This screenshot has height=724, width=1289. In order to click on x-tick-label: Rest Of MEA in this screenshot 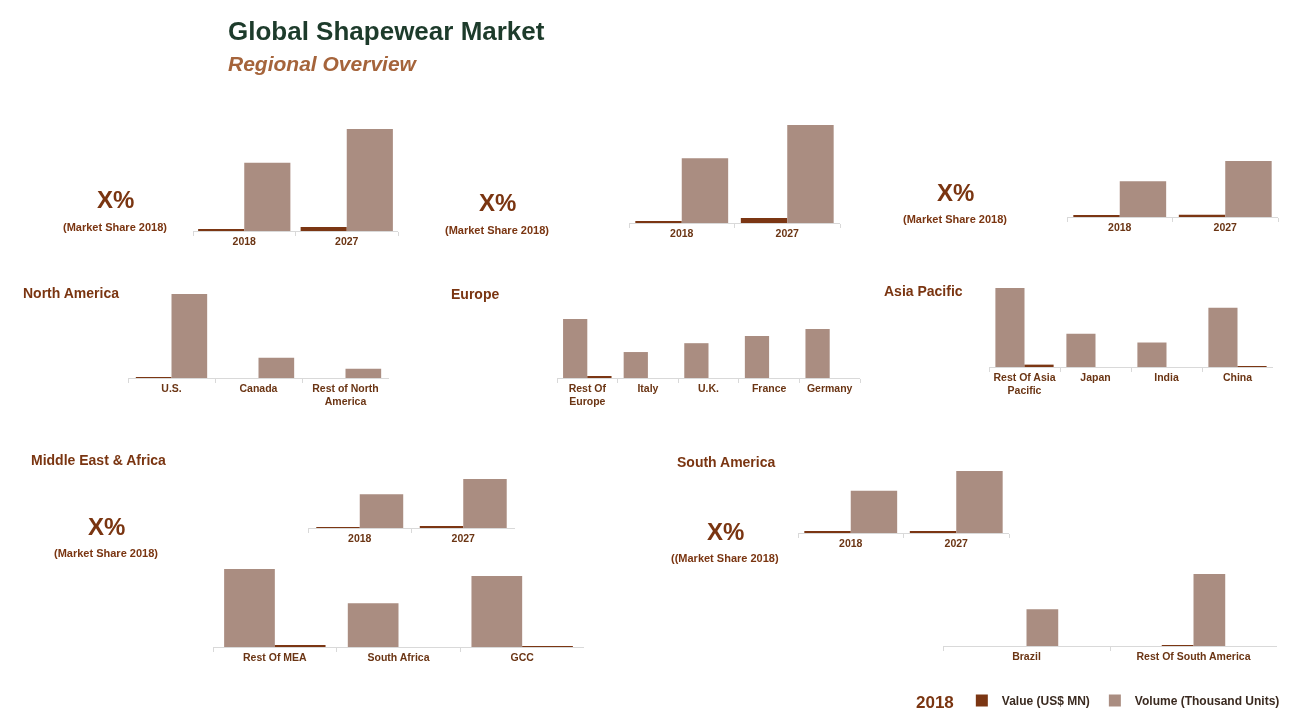, I will do `click(275, 656)`.